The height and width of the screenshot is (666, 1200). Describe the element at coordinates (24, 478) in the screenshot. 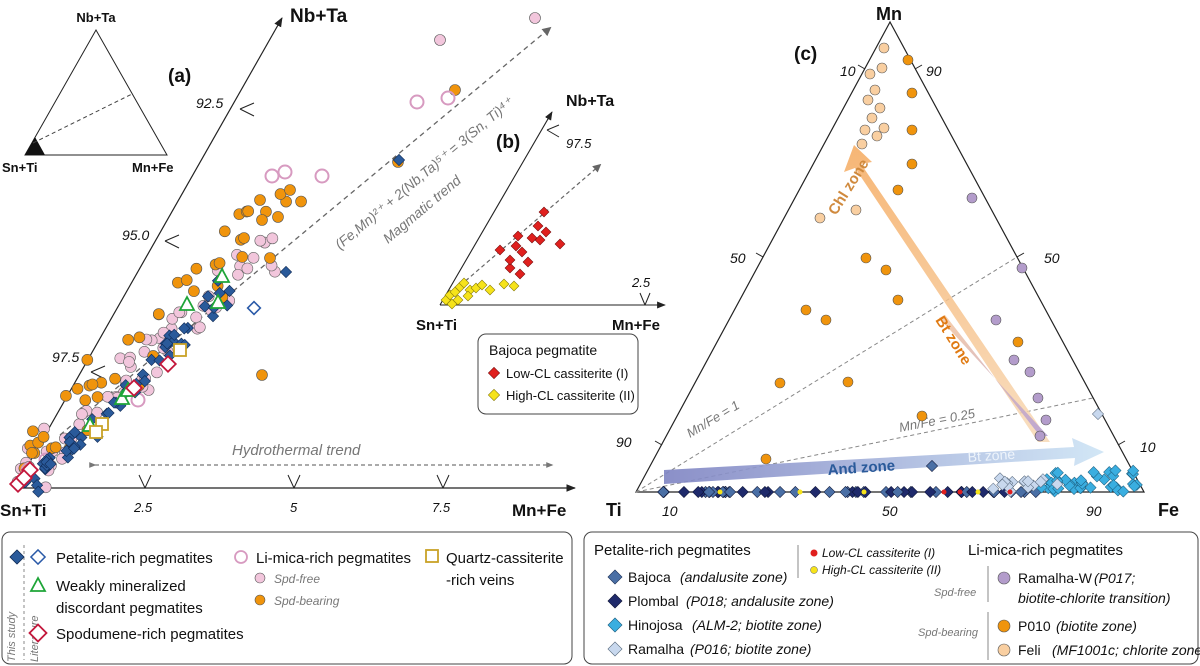

I see `spodumene-point` at that location.